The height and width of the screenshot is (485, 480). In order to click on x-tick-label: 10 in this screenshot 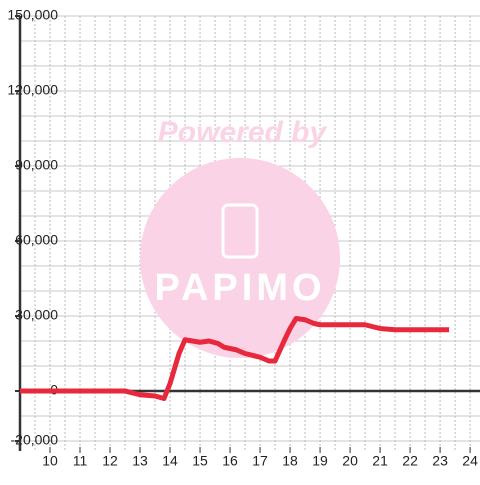, I will do `click(50, 461)`.